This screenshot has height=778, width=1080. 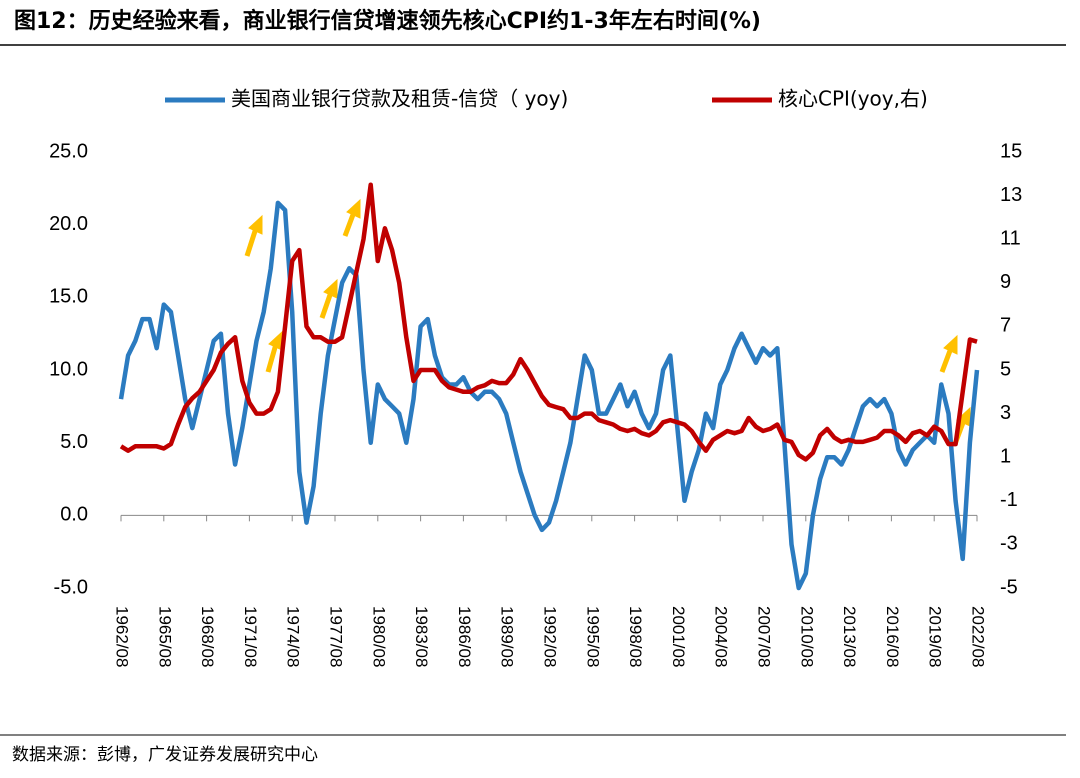 What do you see at coordinates (1009, 500) in the screenshot?
I see `y2-tick-label: -1` at bounding box center [1009, 500].